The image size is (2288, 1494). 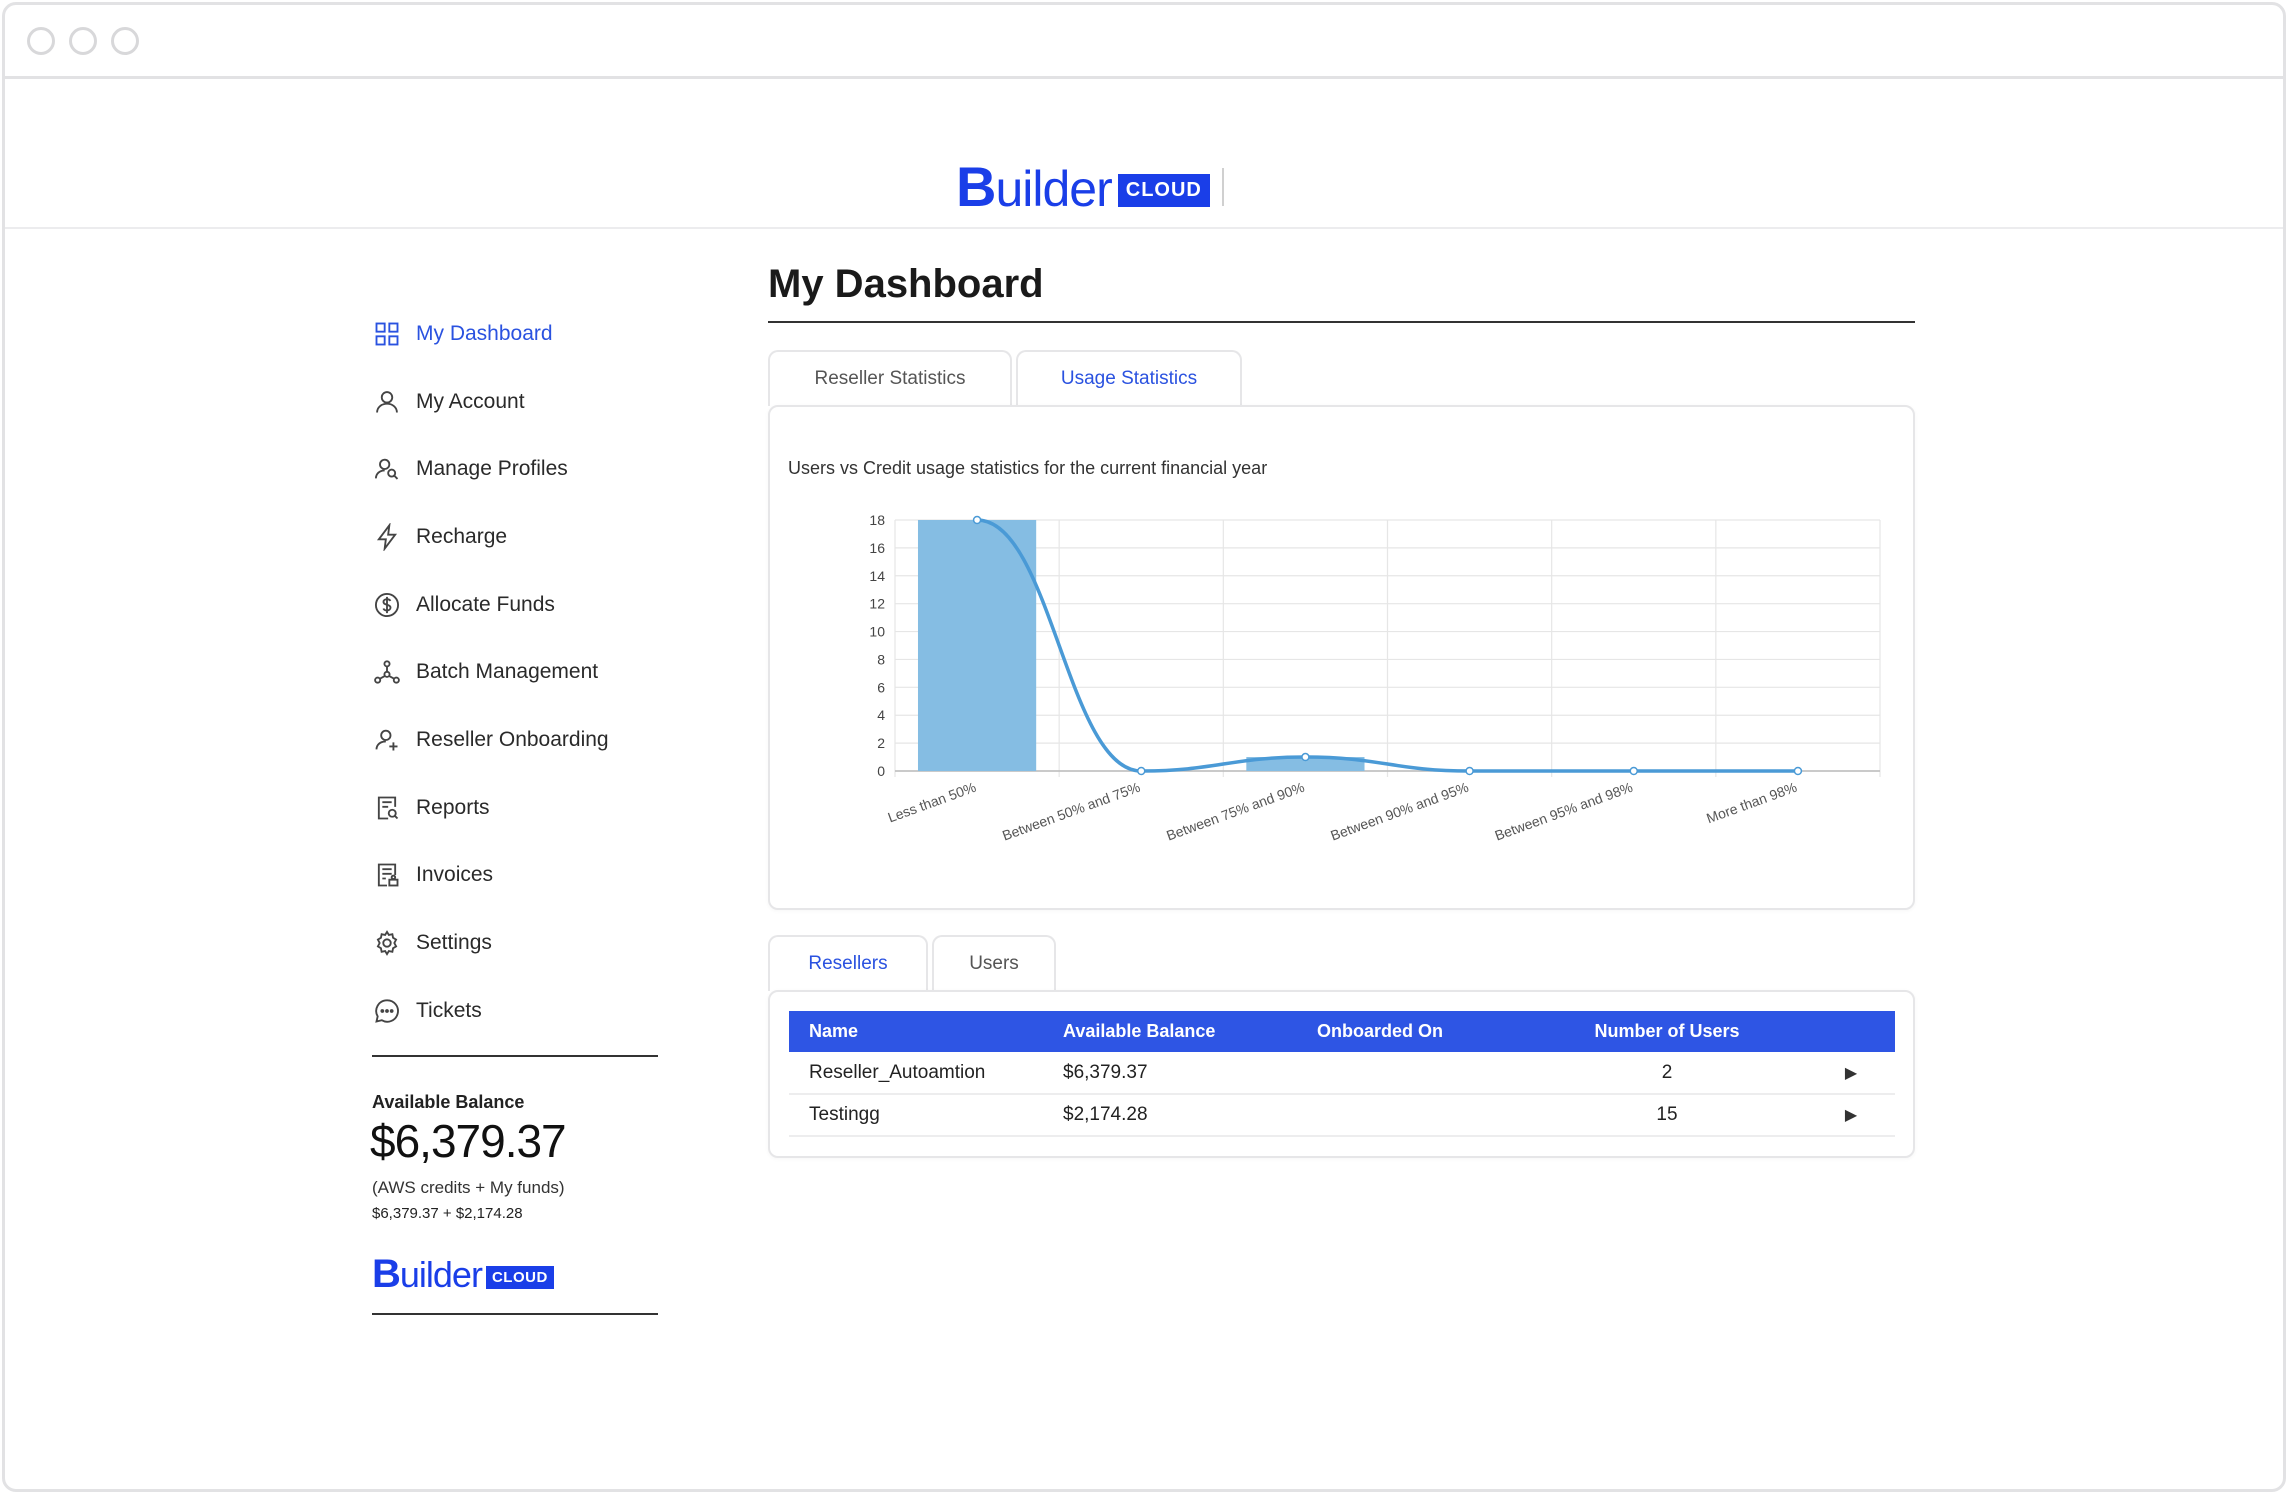 I want to click on balance-amount: $6,379.37, so click(x=468, y=1141).